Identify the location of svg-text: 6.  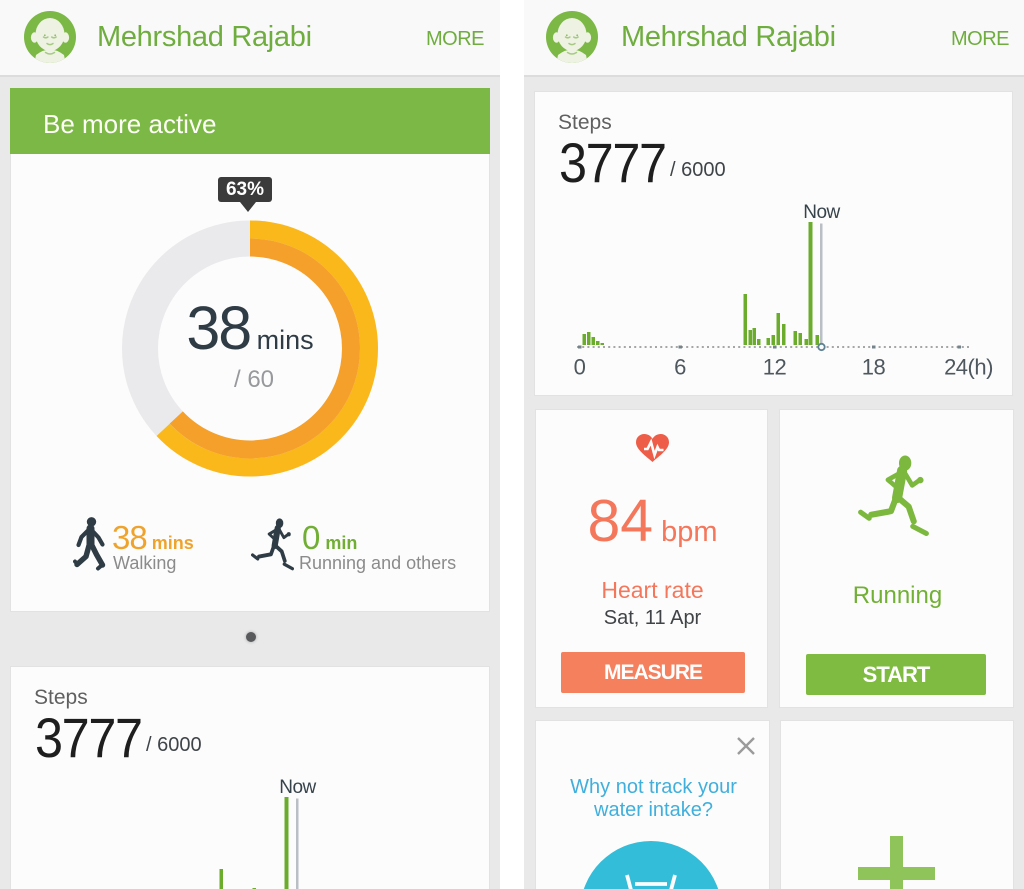
(680, 367).